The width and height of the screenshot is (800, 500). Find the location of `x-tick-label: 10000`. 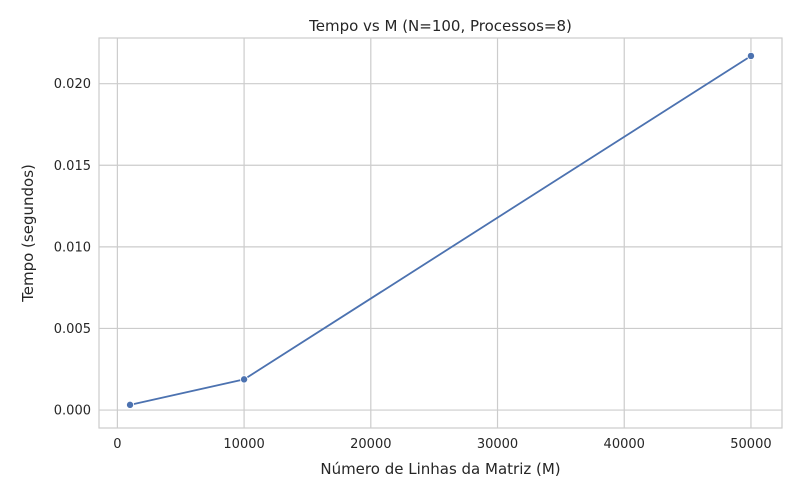

x-tick-label: 10000 is located at coordinates (243, 444).